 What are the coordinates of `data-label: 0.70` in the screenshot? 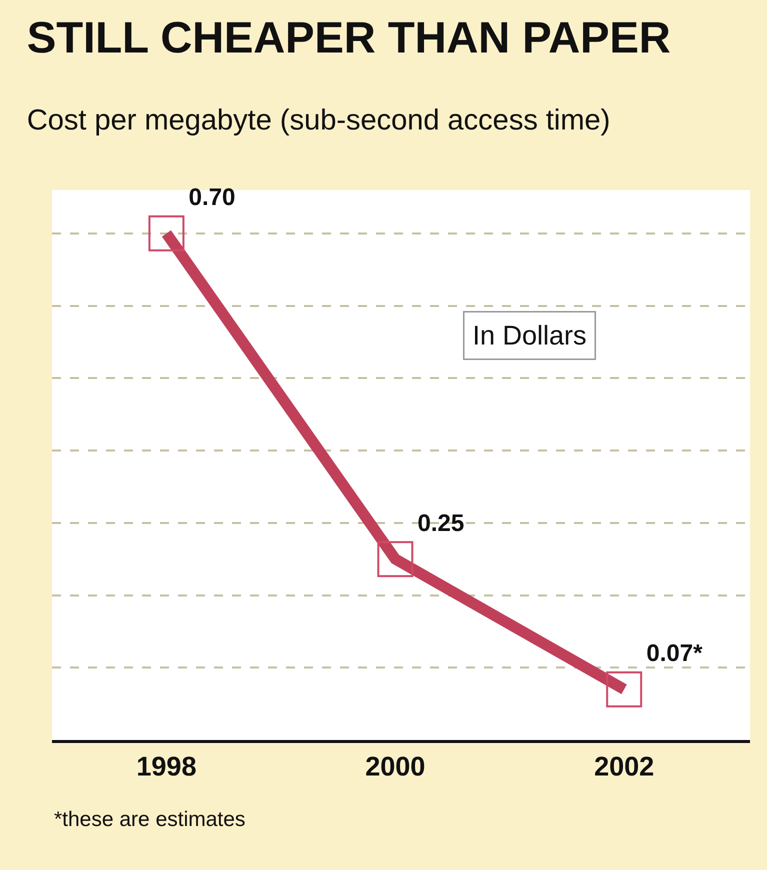 It's located at (212, 198).